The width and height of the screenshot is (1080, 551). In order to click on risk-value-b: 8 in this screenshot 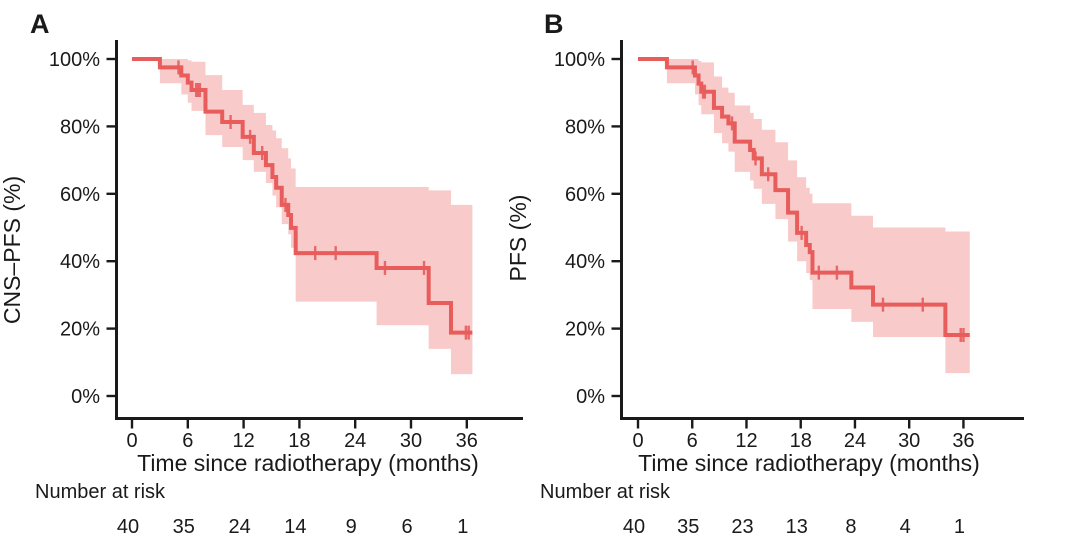, I will do `click(850, 527)`.